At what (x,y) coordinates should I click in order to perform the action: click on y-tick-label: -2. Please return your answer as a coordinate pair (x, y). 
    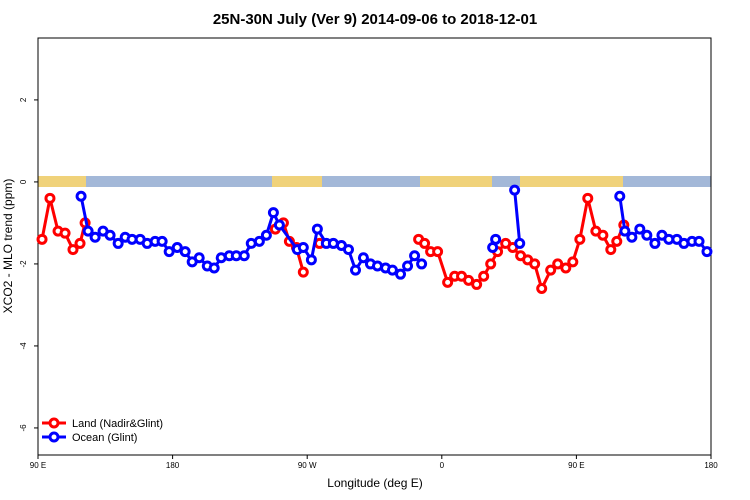
    Looking at the image, I should click on (23, 264).